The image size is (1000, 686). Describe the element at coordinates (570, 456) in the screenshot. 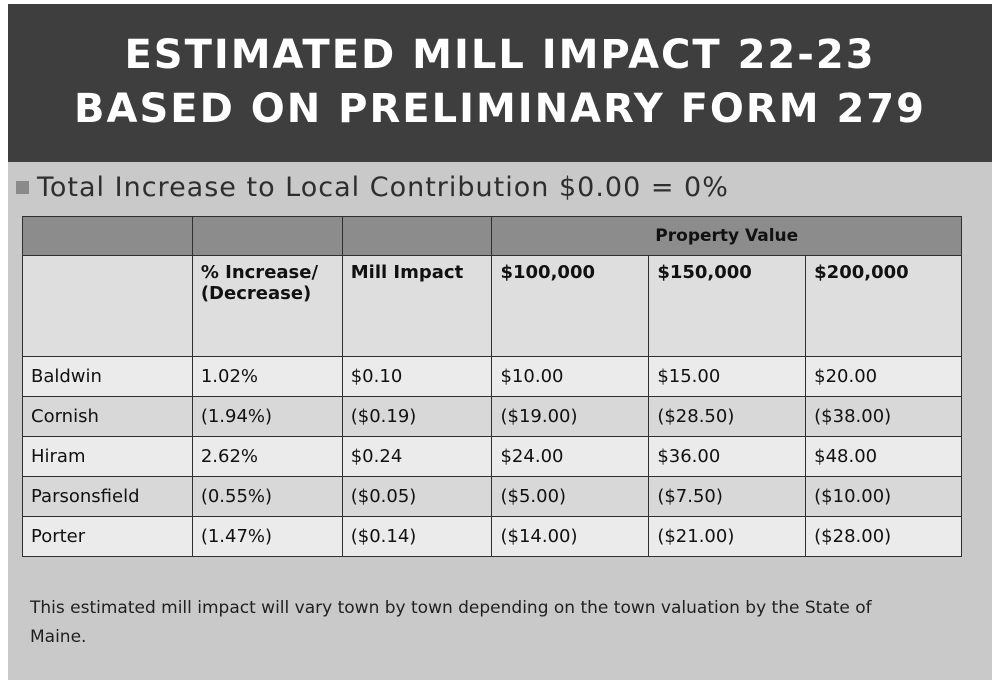

I see `cell-v100: $24.00` at that location.